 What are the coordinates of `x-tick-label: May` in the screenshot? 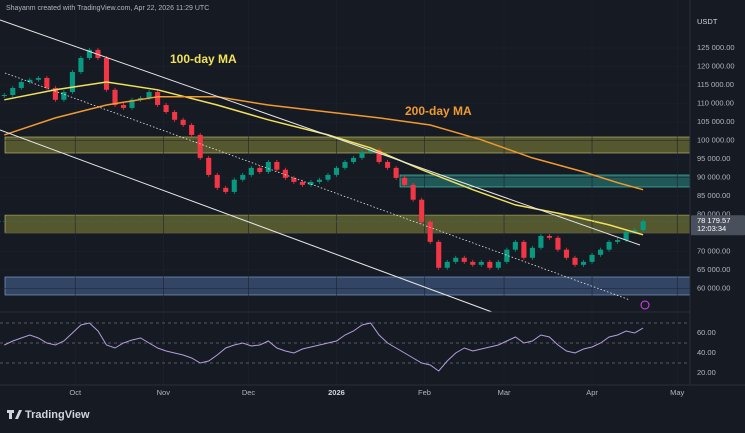 It's located at (677, 392).